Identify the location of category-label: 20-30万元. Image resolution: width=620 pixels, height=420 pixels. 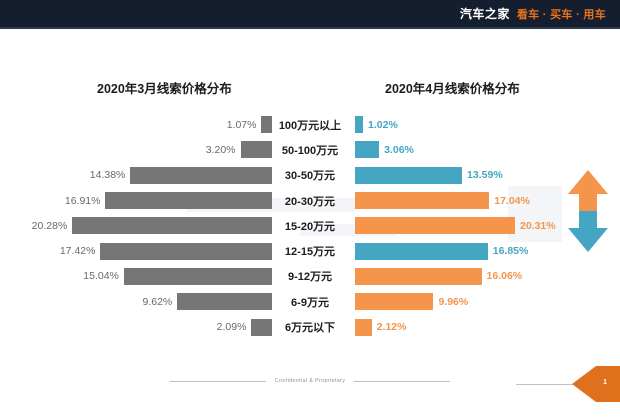
(310, 201).